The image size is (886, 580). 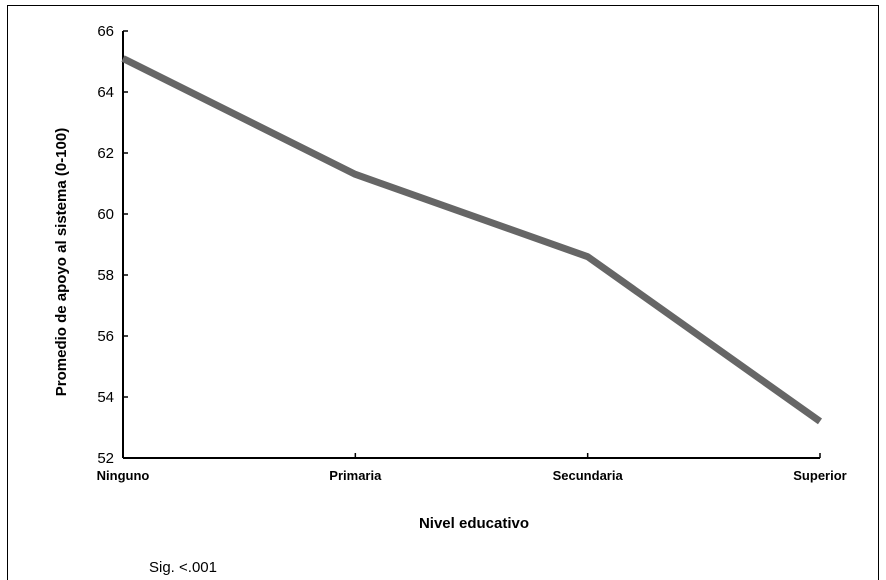 I want to click on y-tick-label: 58, so click(x=105, y=275).